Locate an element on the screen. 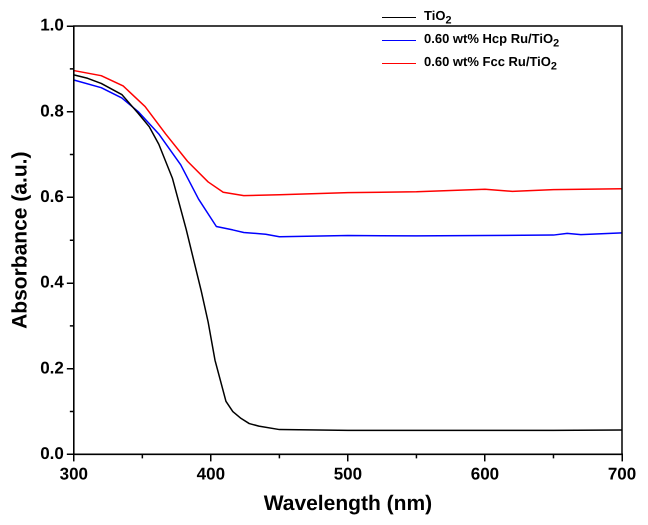 Image resolution: width=648 pixels, height=525 pixels. y-tick-label: 0.4 is located at coordinates (52, 282).